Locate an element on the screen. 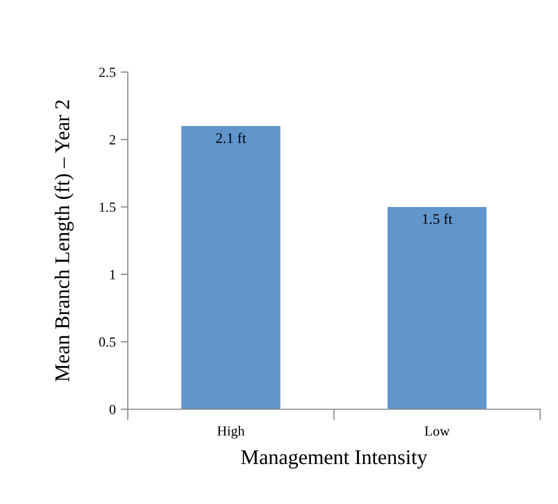 The image size is (558, 504). x-axis-title: Management Intensity is located at coordinates (334, 459).